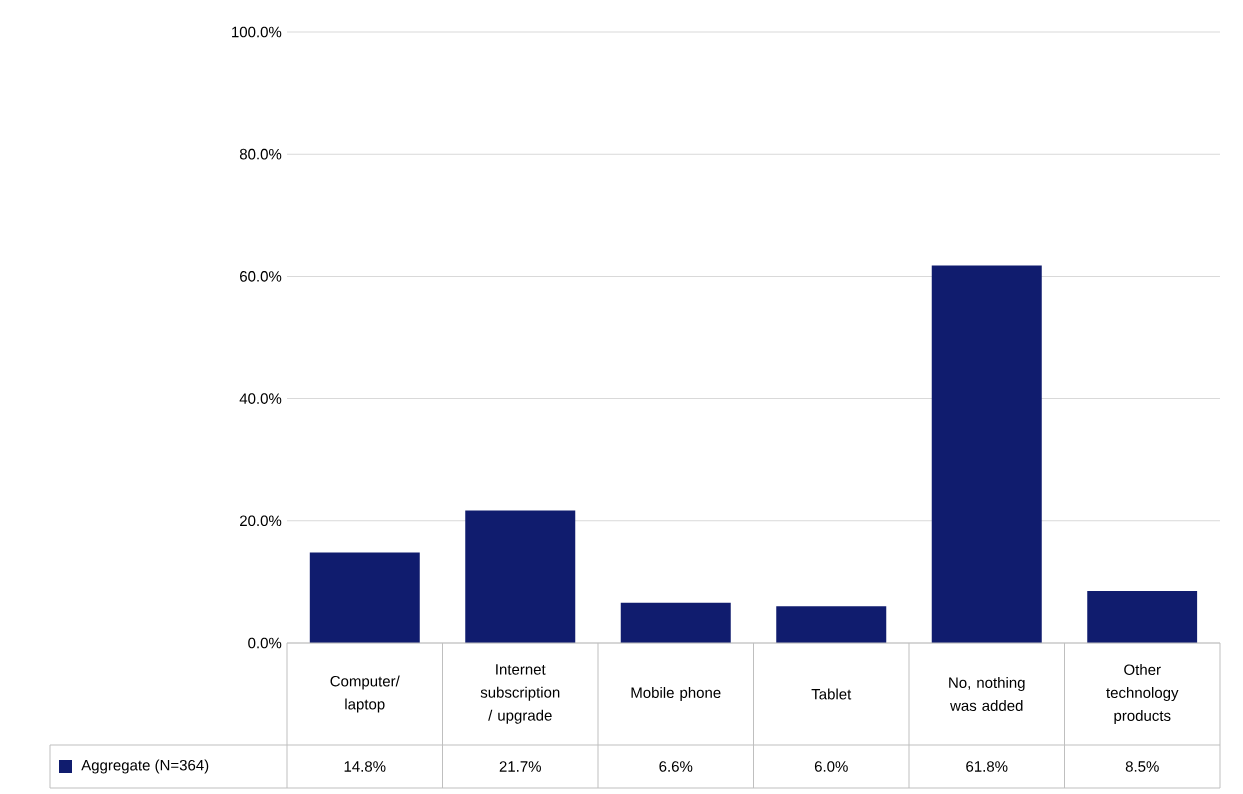 The width and height of the screenshot is (1243, 794). Describe the element at coordinates (261, 521) in the screenshot. I see `y-tick-label: 20.0%` at that location.